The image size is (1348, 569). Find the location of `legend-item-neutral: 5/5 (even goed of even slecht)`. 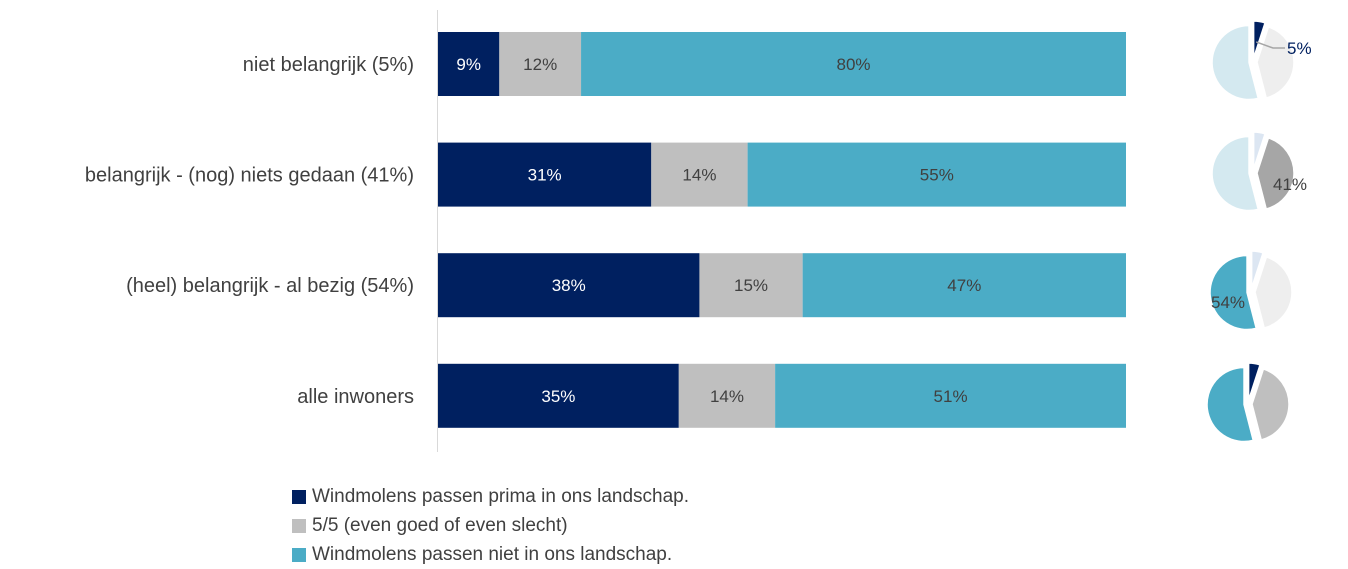

legend-item-neutral: 5/5 (even goed of even slecht) is located at coordinates (490, 525).